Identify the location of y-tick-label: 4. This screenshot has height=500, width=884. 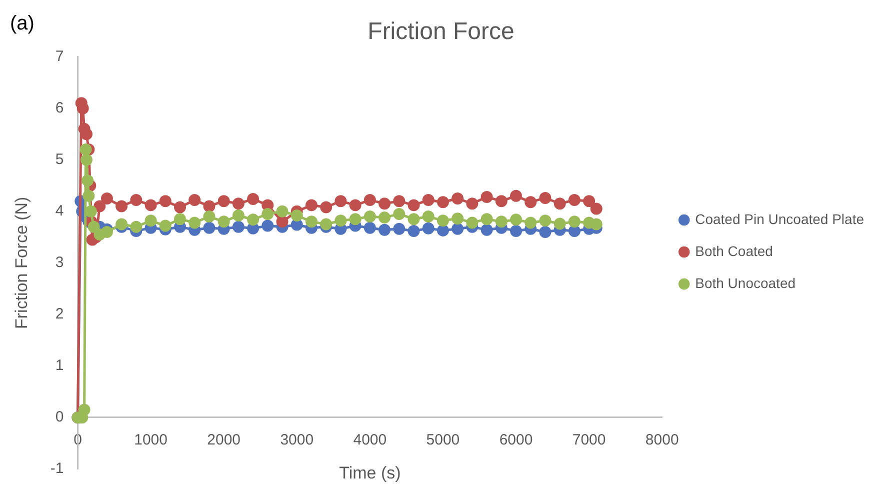
(59, 211).